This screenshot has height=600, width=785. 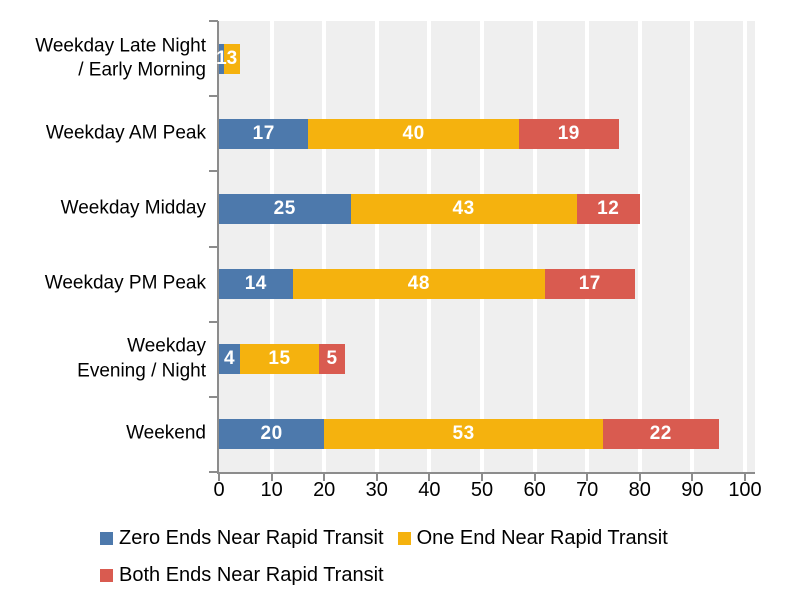 I want to click on bar-value-label: 15, so click(x=279, y=359).